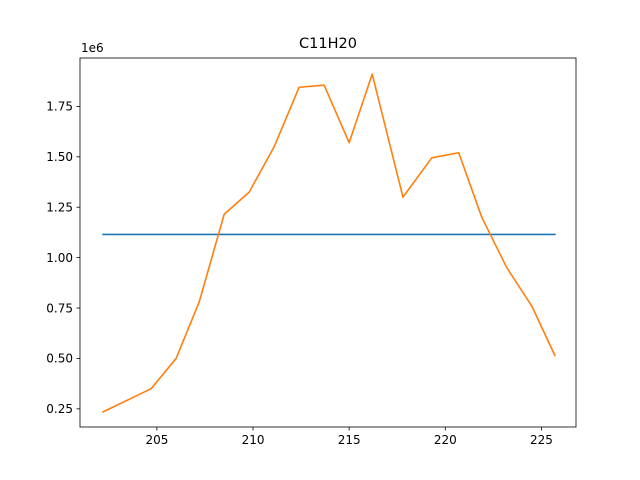 This screenshot has width=640, height=480. Describe the element at coordinates (59, 107) in the screenshot. I see `y-tick-label: 1.75` at that location.